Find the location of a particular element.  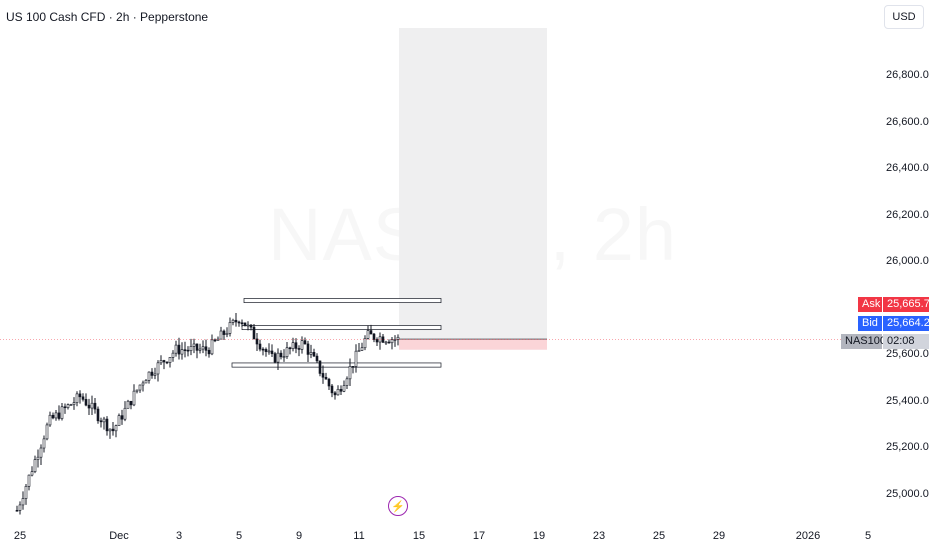

time-scale-label: 2026 is located at coordinates (808, 536).